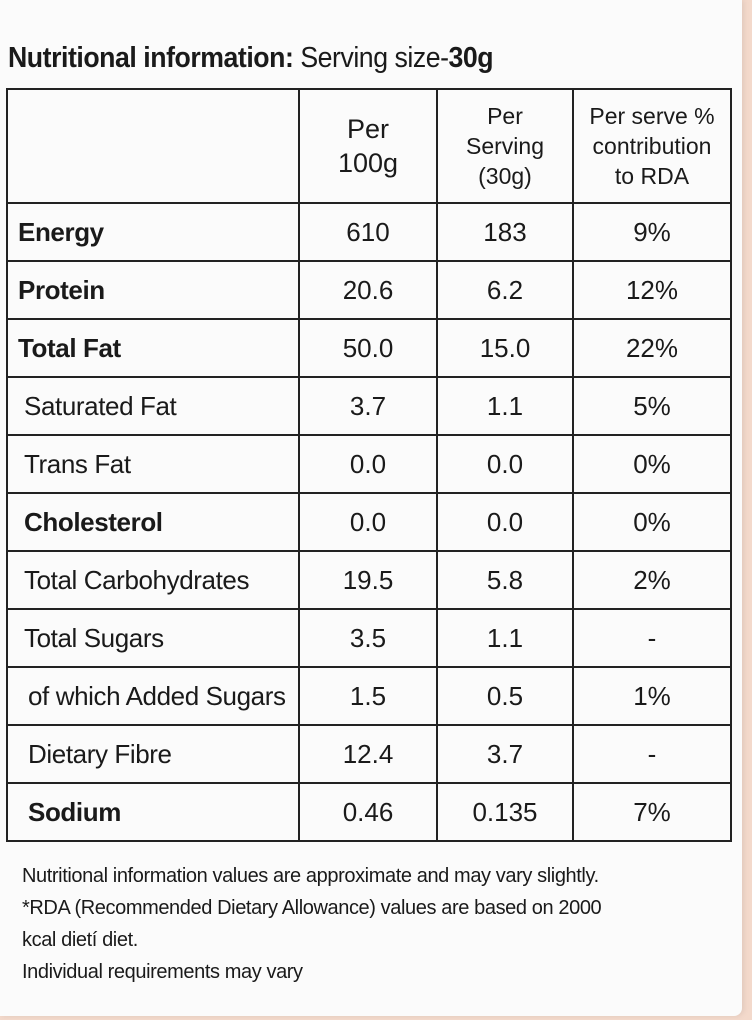  What do you see at coordinates (368, 129) in the screenshot?
I see `header-per-100g-line1: Per` at bounding box center [368, 129].